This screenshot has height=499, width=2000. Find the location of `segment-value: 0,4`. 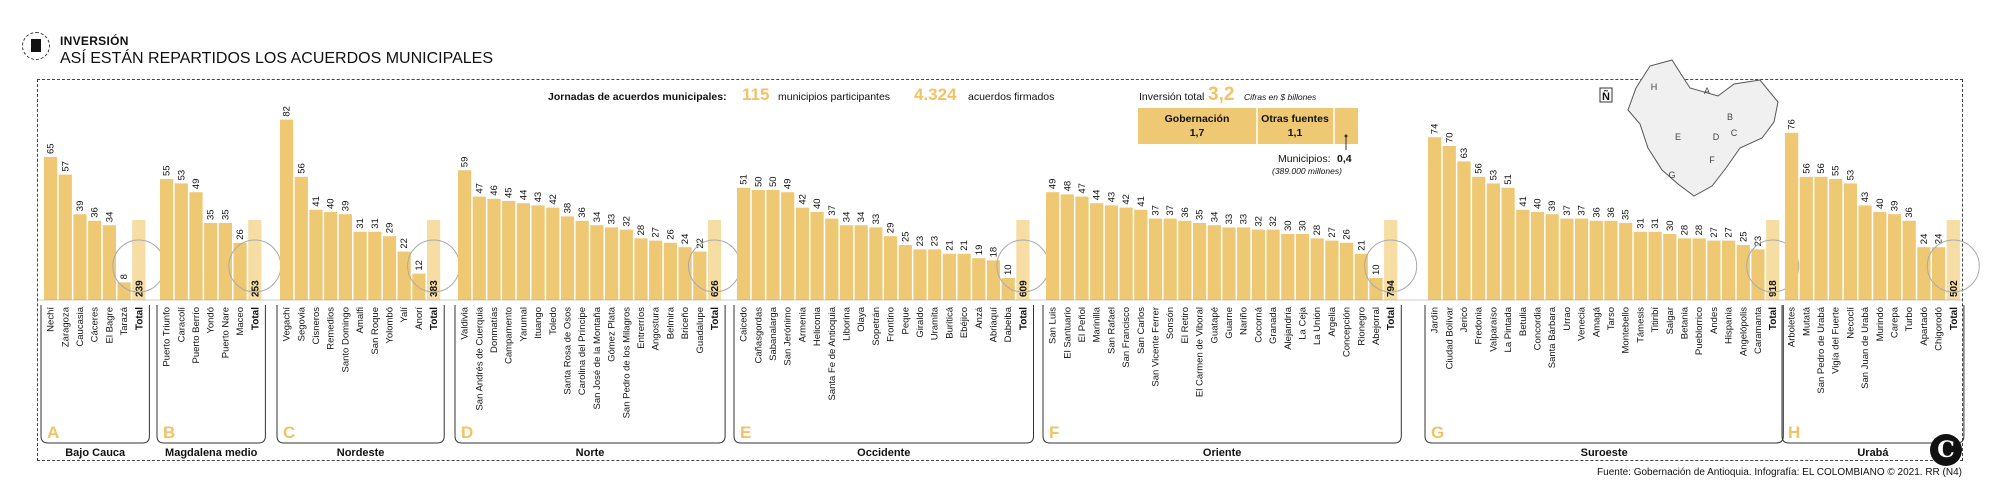

segment-value: 0,4 is located at coordinates (1344, 159).